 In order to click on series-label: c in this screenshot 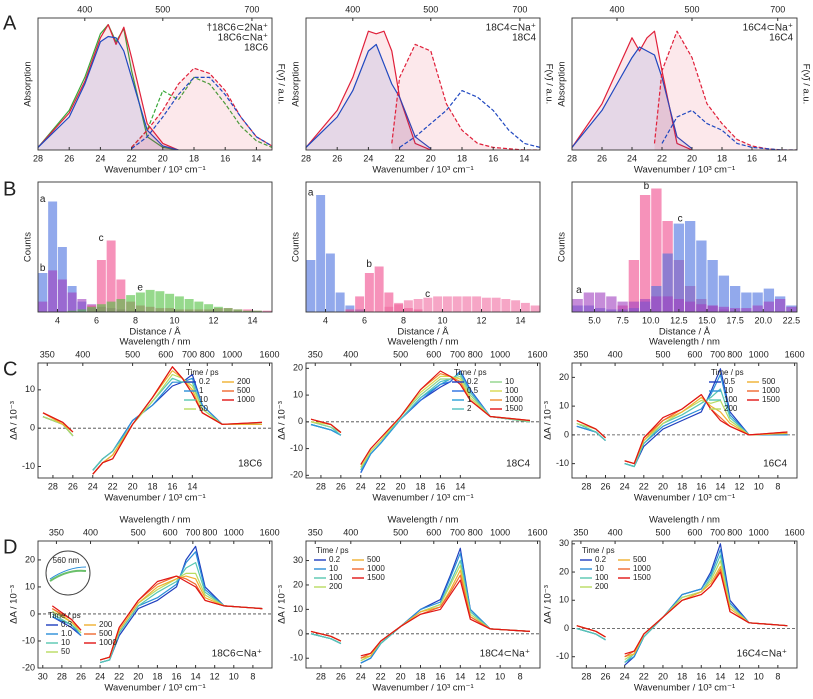, I will do `click(680, 219)`.